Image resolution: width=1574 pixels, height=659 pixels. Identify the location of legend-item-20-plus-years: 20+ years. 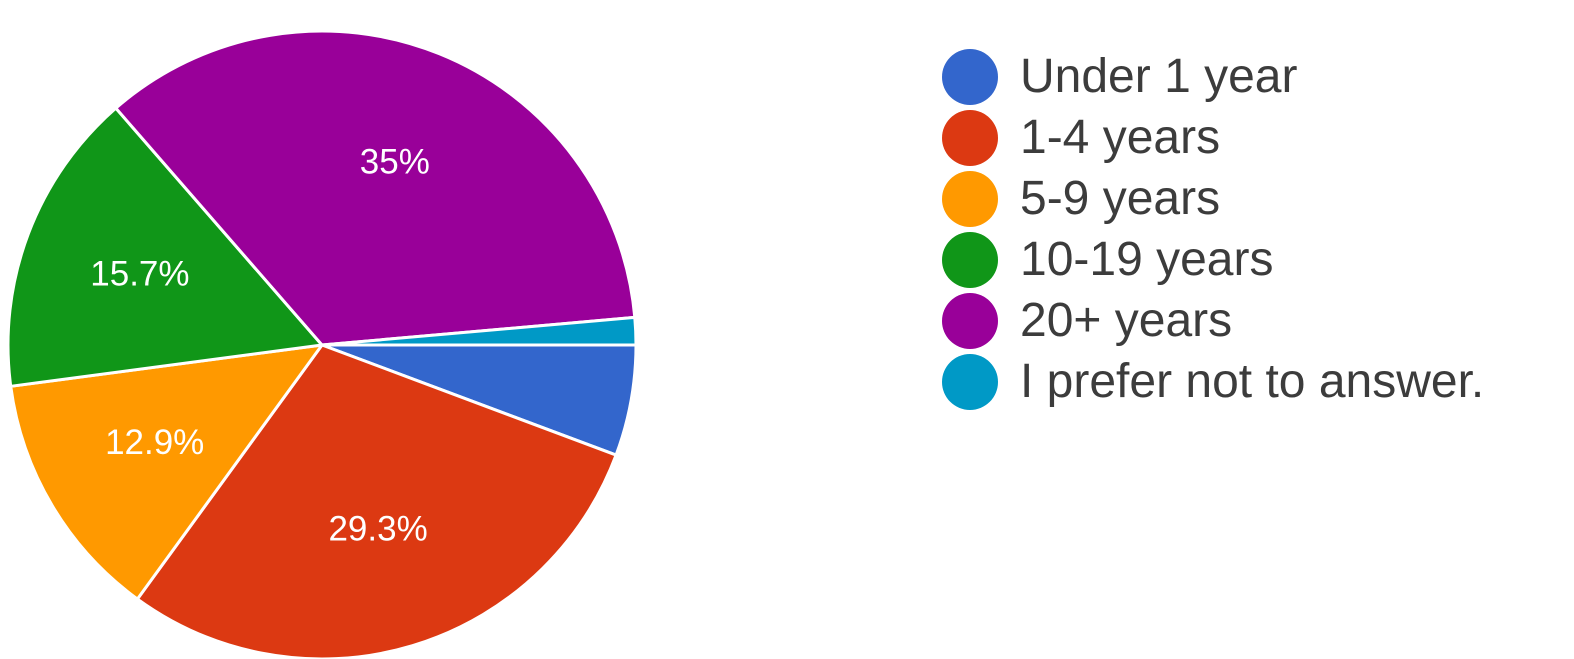
(1213, 320).